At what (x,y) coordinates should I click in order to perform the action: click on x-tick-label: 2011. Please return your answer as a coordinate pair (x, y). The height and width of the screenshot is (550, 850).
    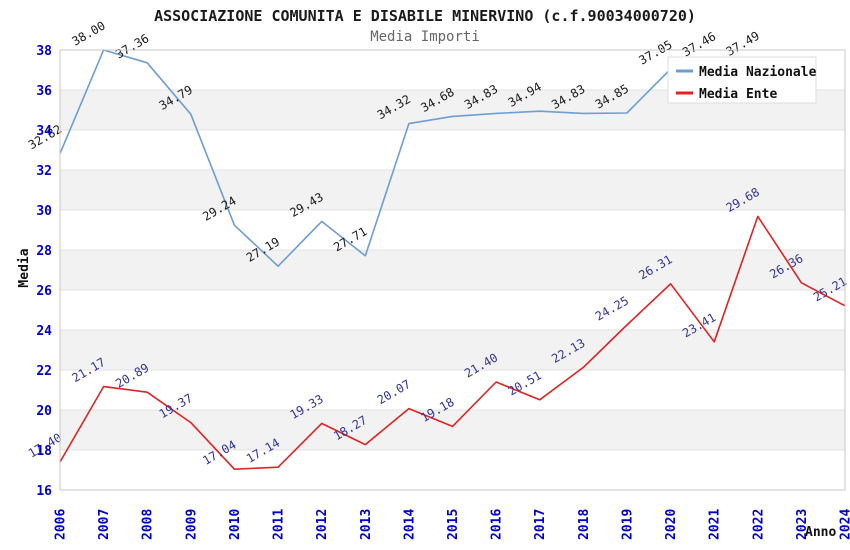
    Looking at the image, I should click on (279, 524).